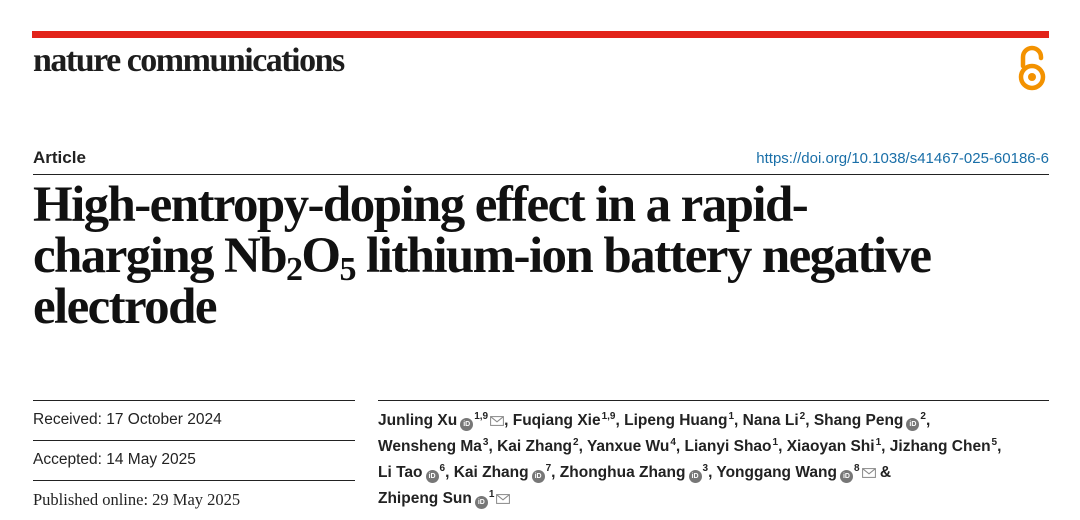 The height and width of the screenshot is (520, 1080). Describe the element at coordinates (400, 472) in the screenshot. I see `author-name: Li Tao` at that location.